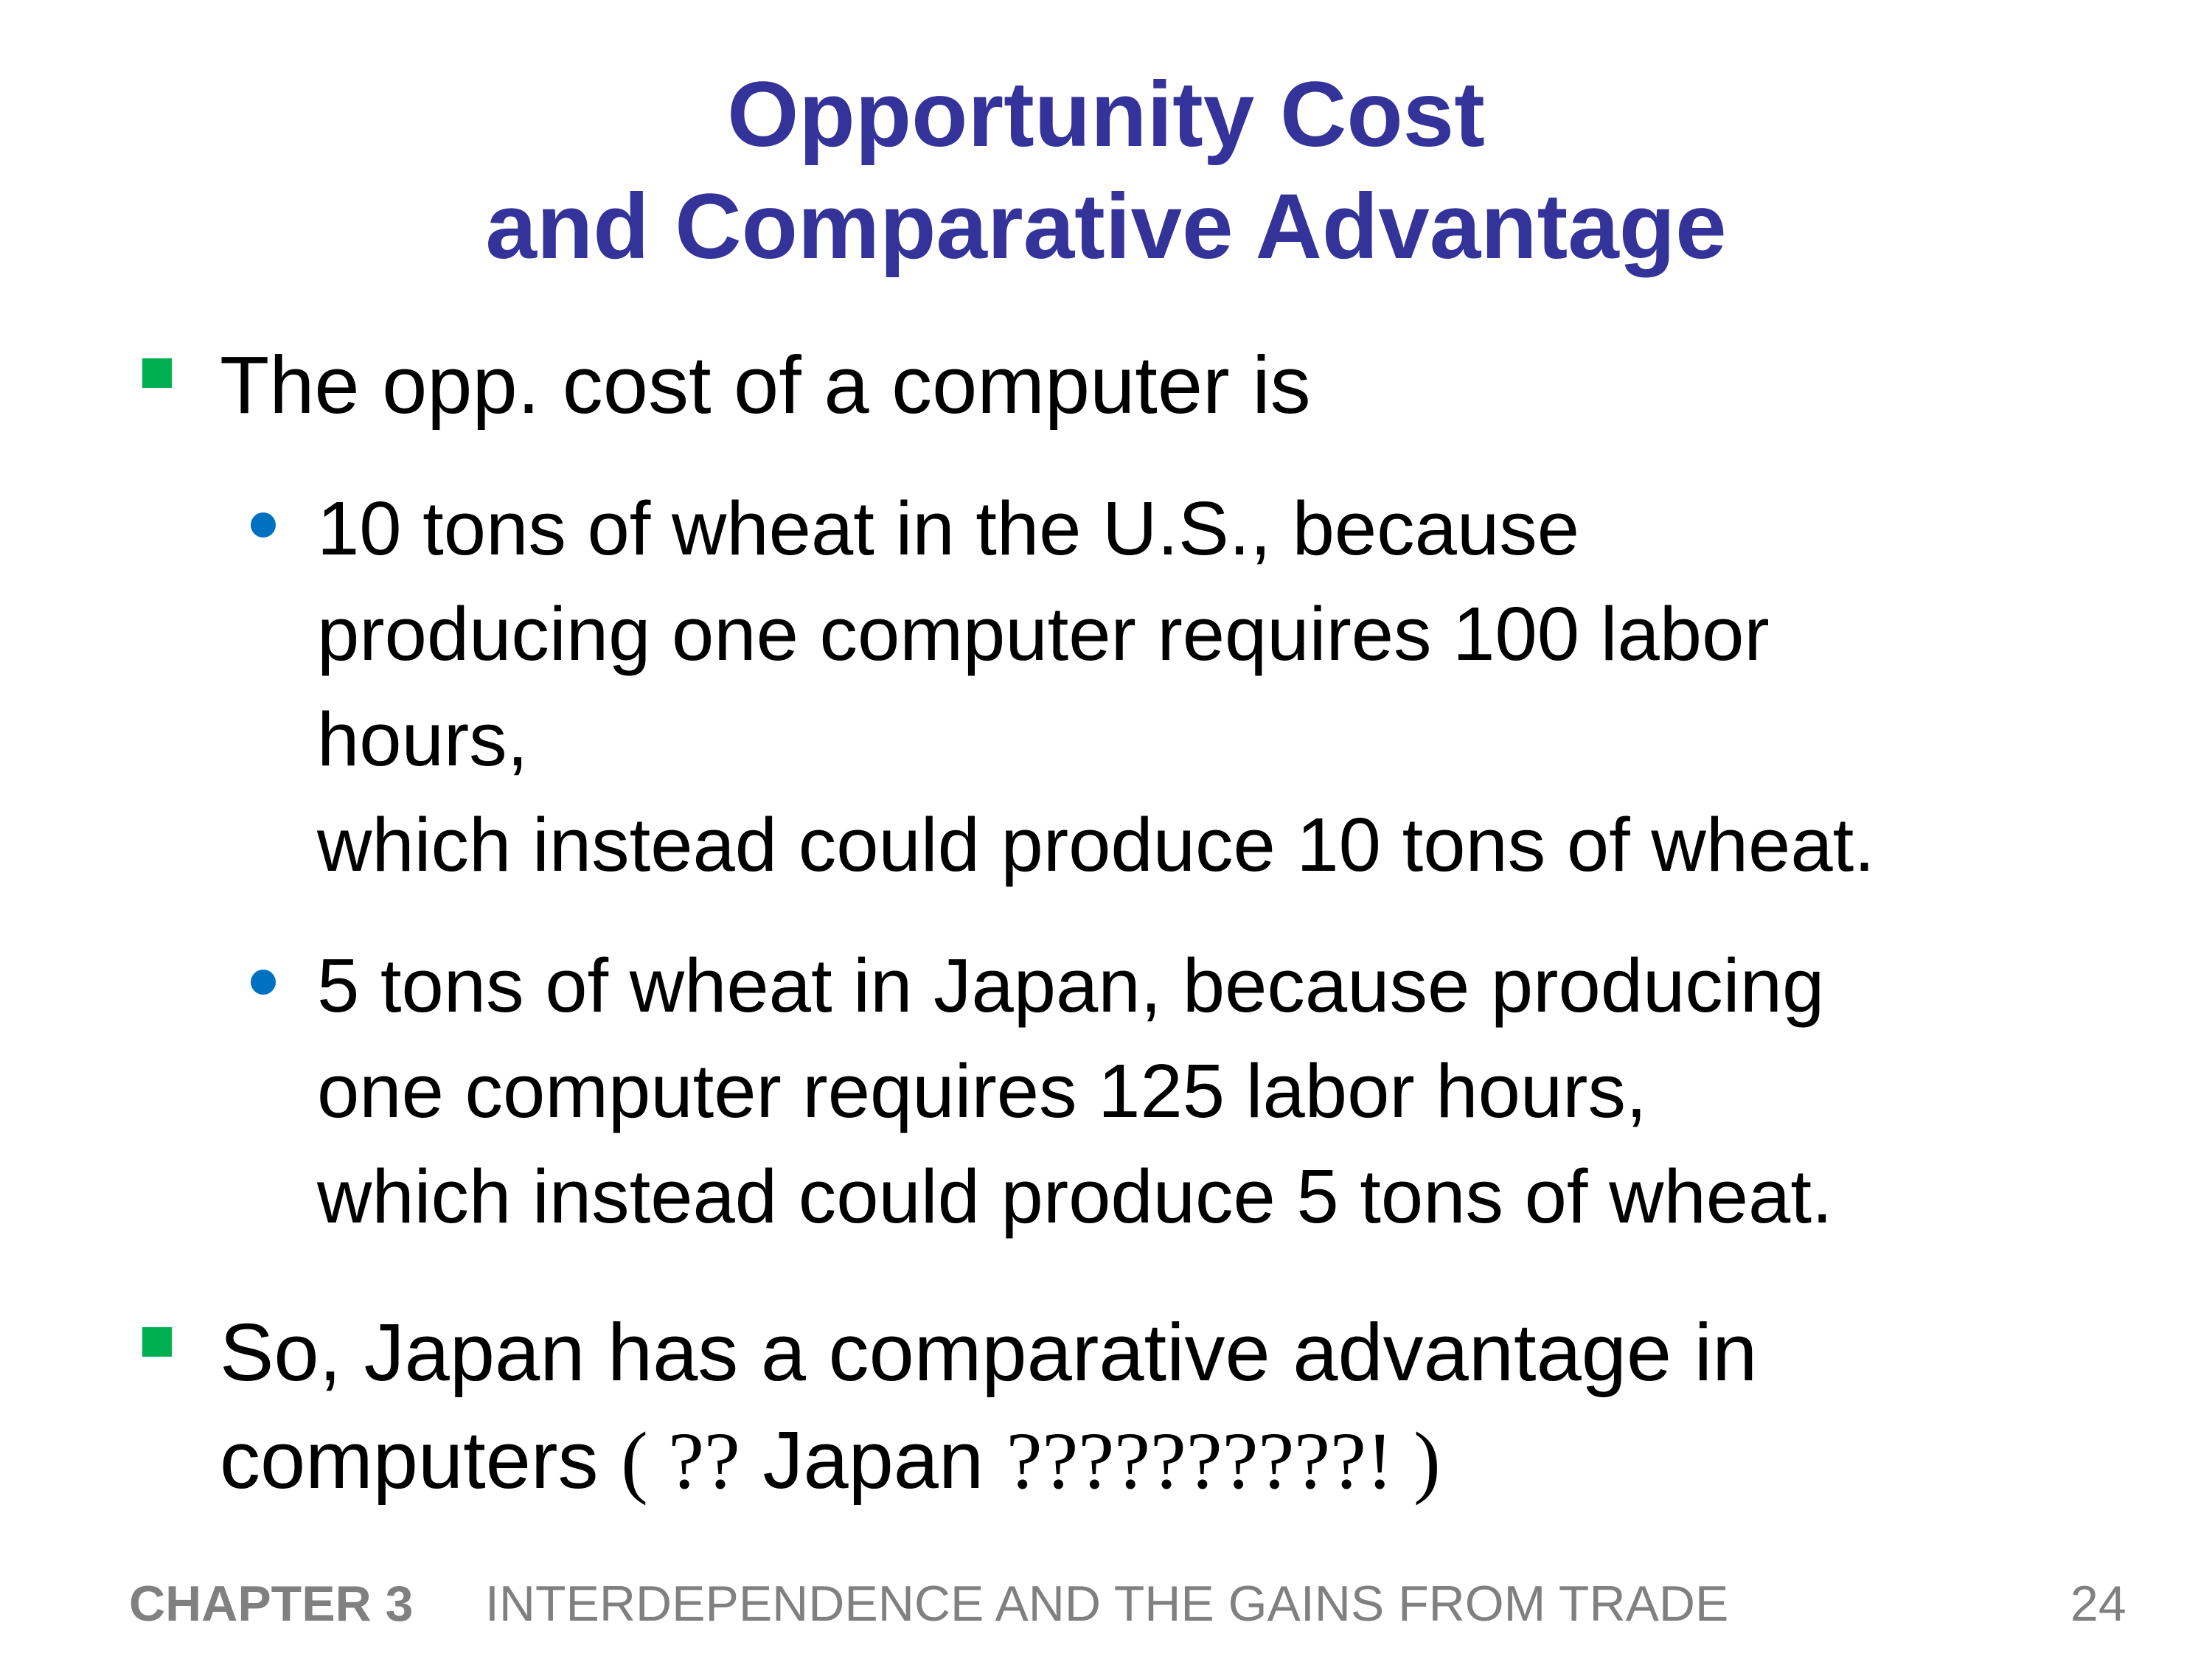  I want to click on footer-chapter: CHAPTER 3, so click(271, 1604).